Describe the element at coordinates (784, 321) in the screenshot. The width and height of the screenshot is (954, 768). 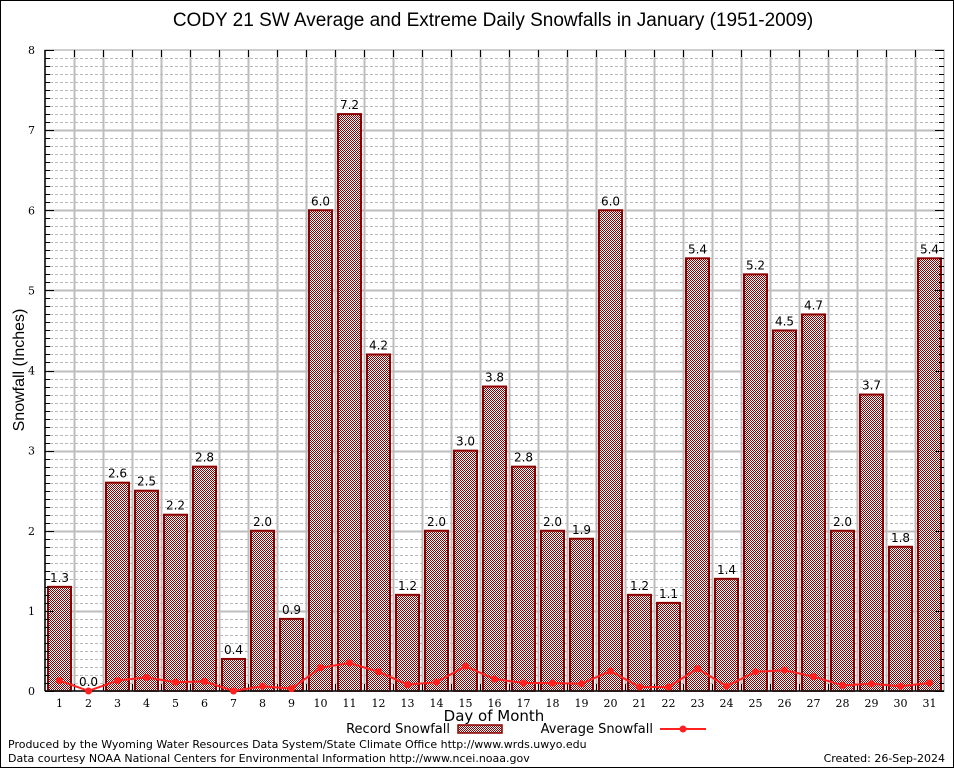
I see `bar-value-label: 4.5` at that location.